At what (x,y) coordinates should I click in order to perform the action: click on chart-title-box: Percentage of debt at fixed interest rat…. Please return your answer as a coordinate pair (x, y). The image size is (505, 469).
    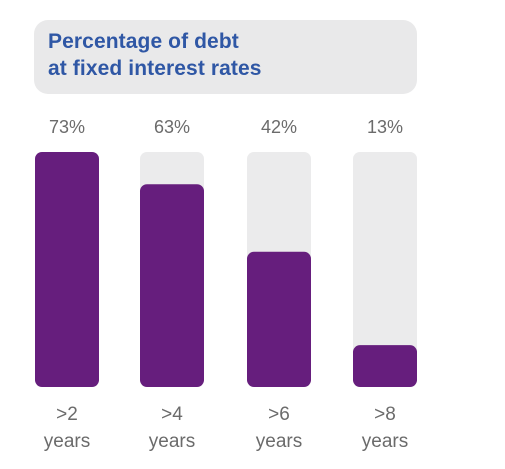
    Looking at the image, I should click on (225, 57).